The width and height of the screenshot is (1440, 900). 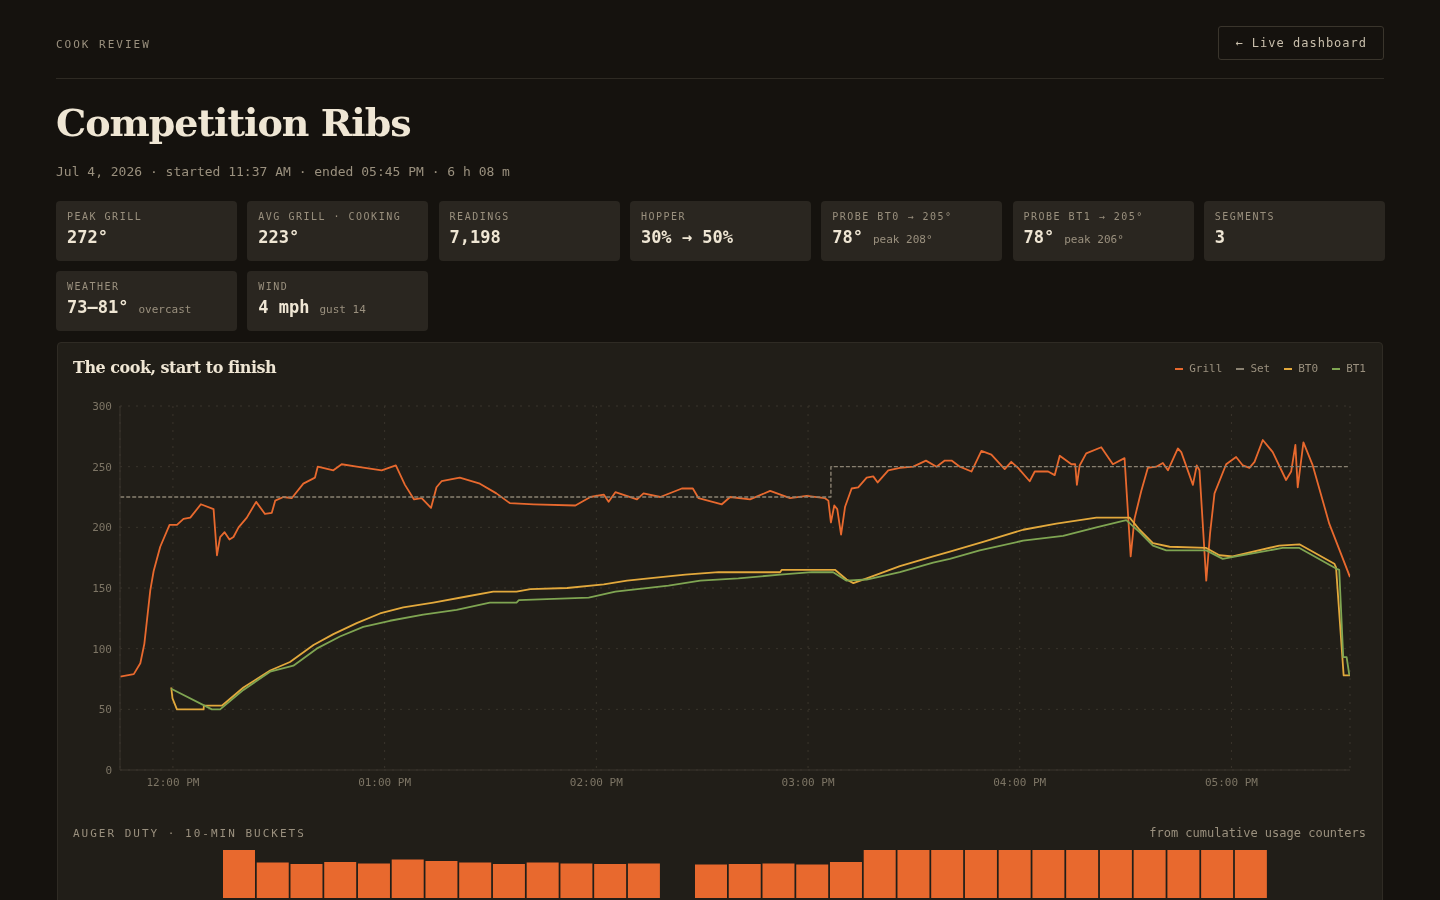 What do you see at coordinates (1231, 782) in the screenshot?
I see `x-tick-label: 05:00 PM` at bounding box center [1231, 782].